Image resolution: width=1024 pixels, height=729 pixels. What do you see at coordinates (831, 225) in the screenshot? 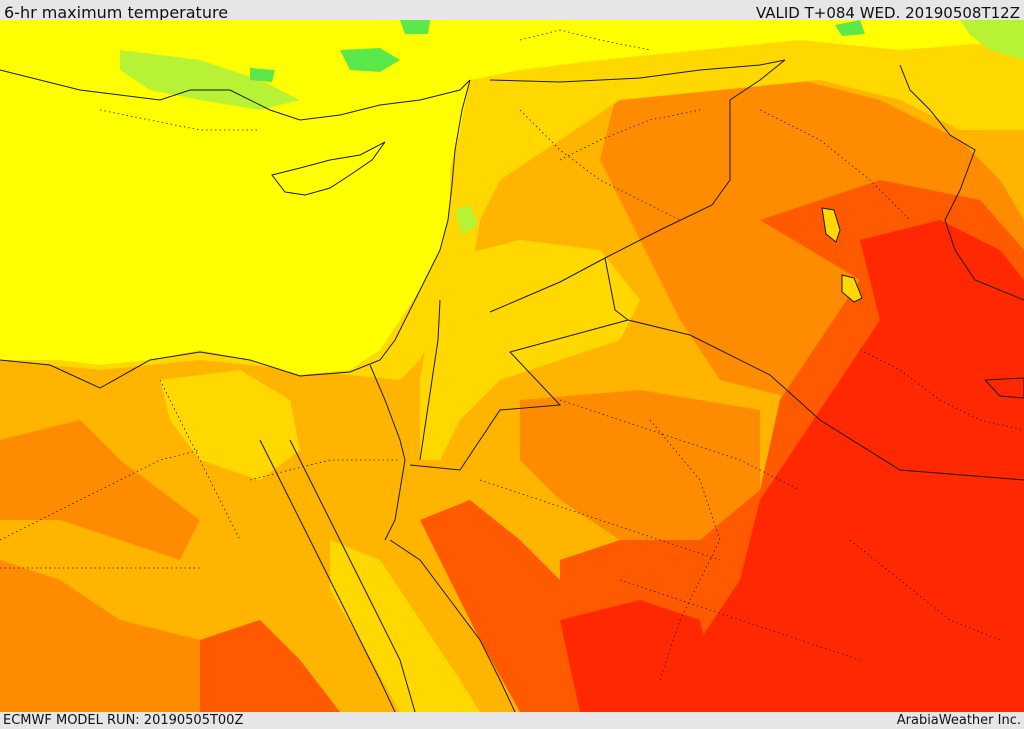
I see `lake-tharthar` at bounding box center [831, 225].